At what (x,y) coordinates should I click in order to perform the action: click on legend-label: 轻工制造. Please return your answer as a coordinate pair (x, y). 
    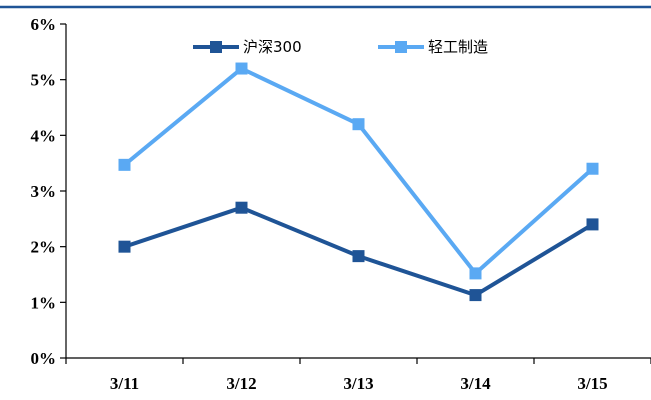
    Looking at the image, I should click on (458, 47).